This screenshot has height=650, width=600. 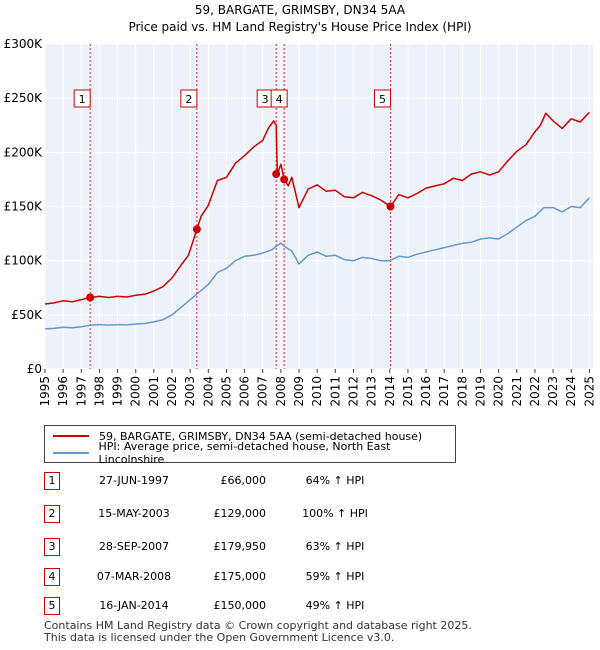 I want to click on x-tick-label: 2011, so click(x=335, y=391).